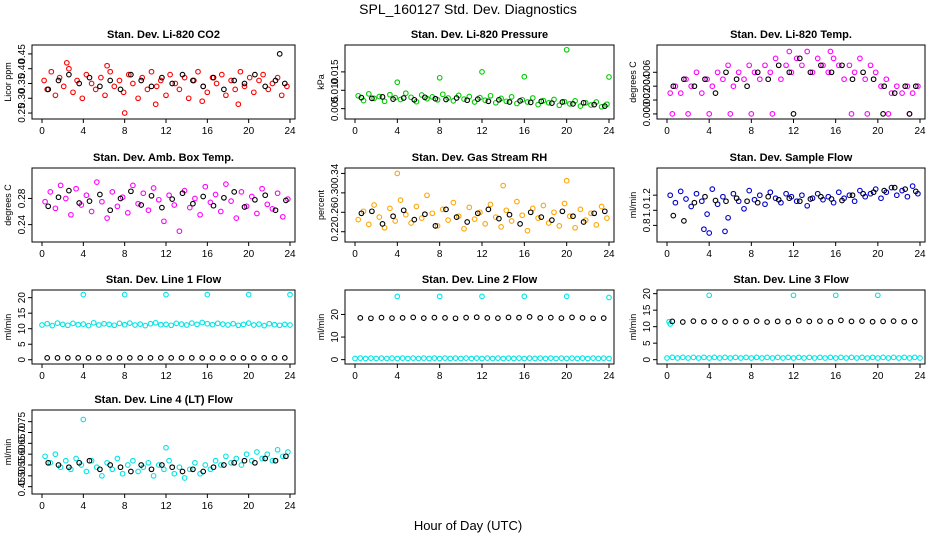 Image resolution: width=936 pixels, height=540 pixels. Describe the element at coordinates (22, 344) in the screenshot. I see `y-tick-label: 5` at that location.